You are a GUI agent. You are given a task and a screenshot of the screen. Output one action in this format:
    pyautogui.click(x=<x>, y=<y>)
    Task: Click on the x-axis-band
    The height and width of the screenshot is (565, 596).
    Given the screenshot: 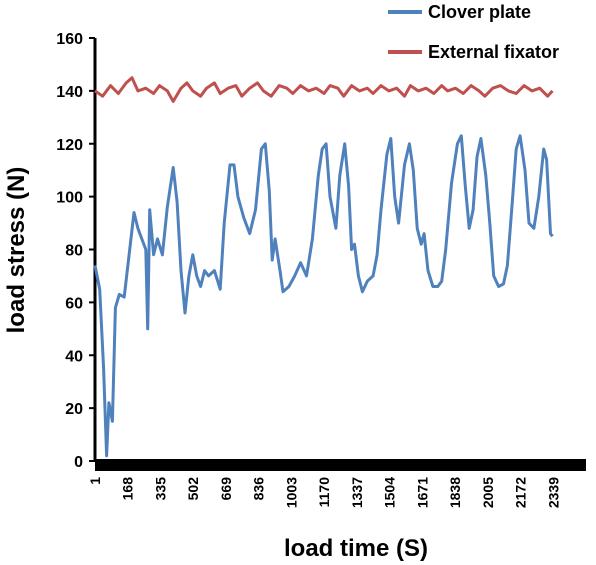 What is the action you would take?
    pyautogui.click(x=340, y=465)
    